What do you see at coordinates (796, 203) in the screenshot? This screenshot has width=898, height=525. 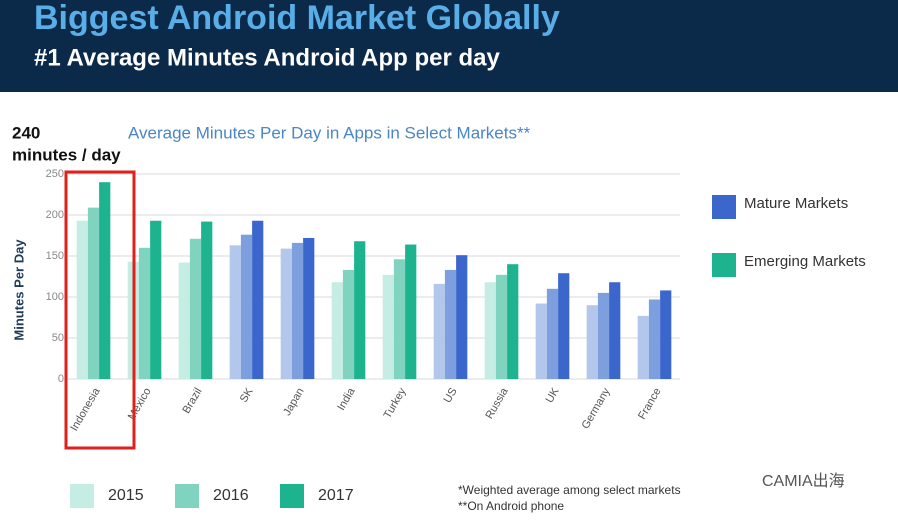 I see `legend-label: Mature Markets` at bounding box center [796, 203].